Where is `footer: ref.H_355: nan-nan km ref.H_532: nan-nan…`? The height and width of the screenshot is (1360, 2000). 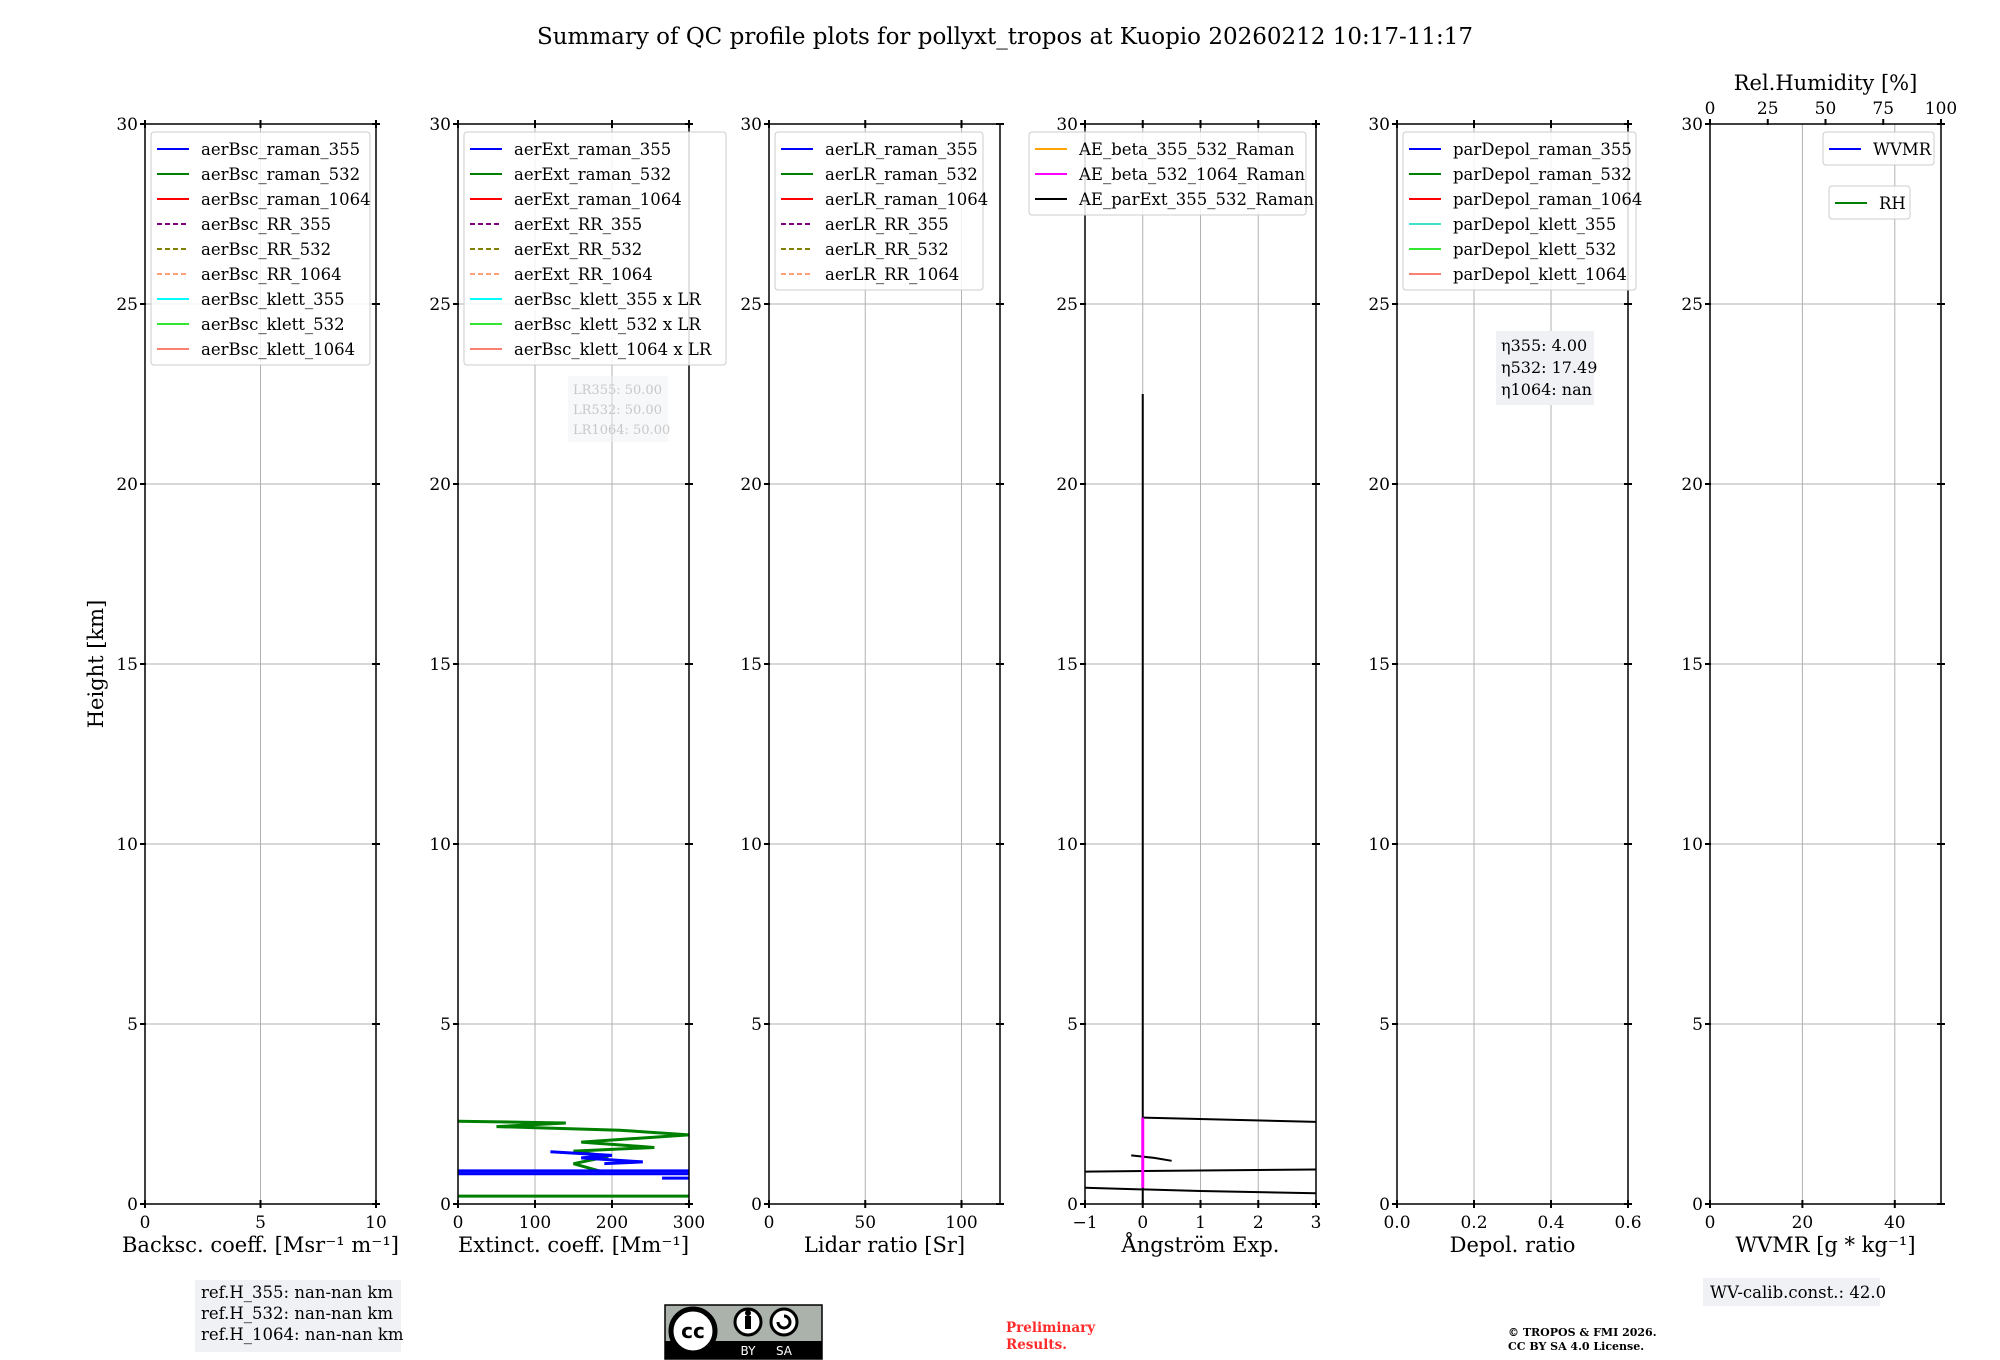
footer: ref.H_355: nan-nan km ref.H_532: nan-nan… is located at coordinates (1040, 1319).